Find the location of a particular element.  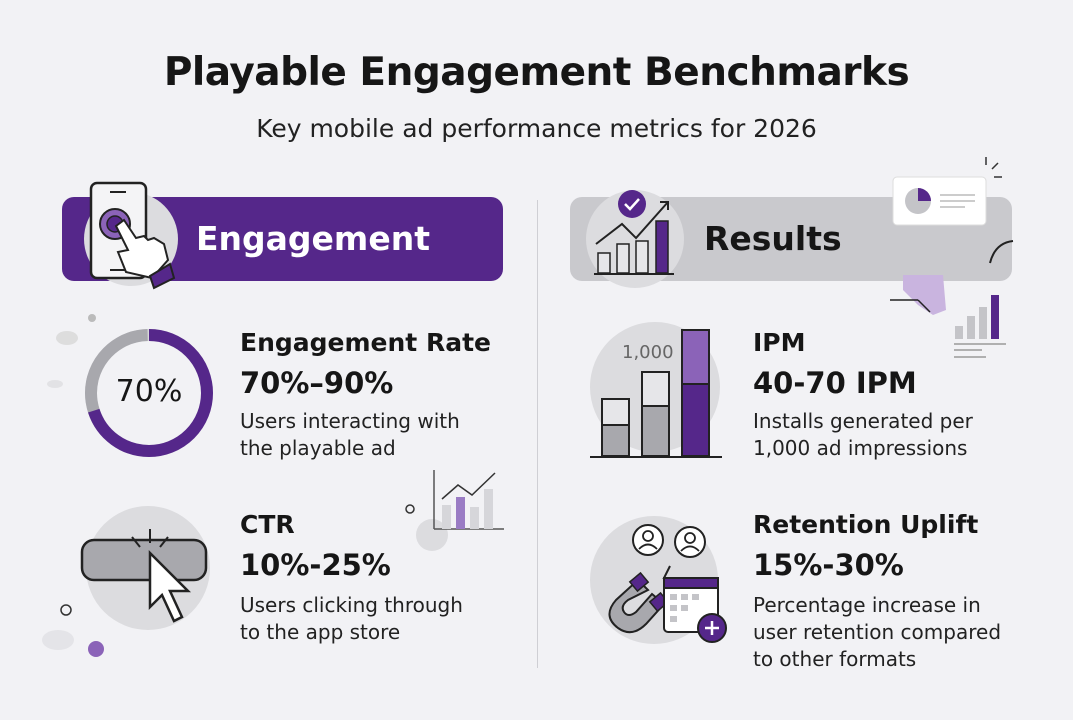

page-title: Playable Engagement Benchmarks is located at coordinates (536, 72).